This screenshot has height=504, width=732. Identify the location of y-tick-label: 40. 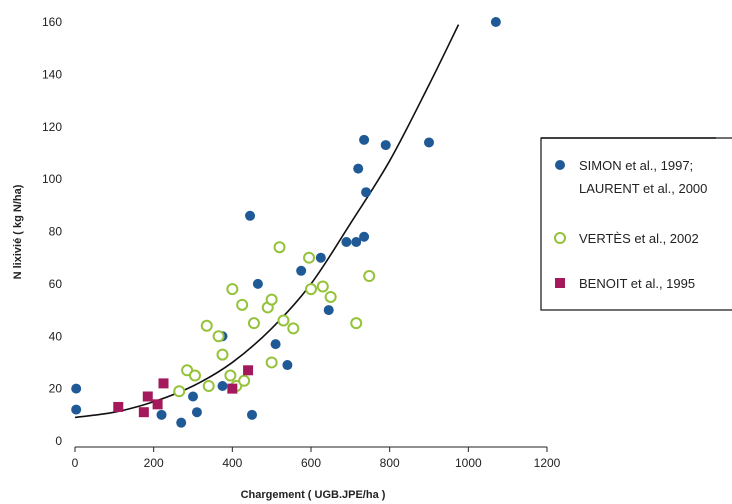
(56, 336).